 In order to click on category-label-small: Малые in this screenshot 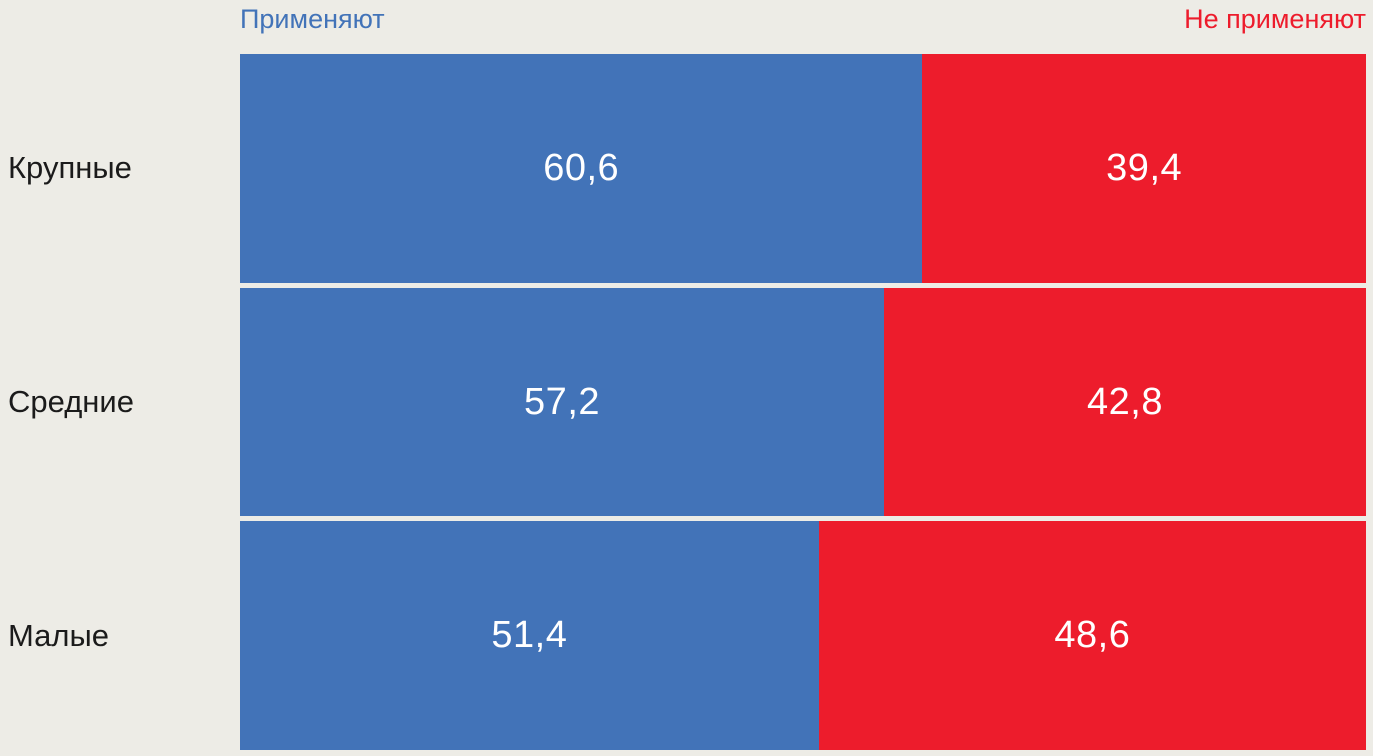, I will do `click(59, 635)`.